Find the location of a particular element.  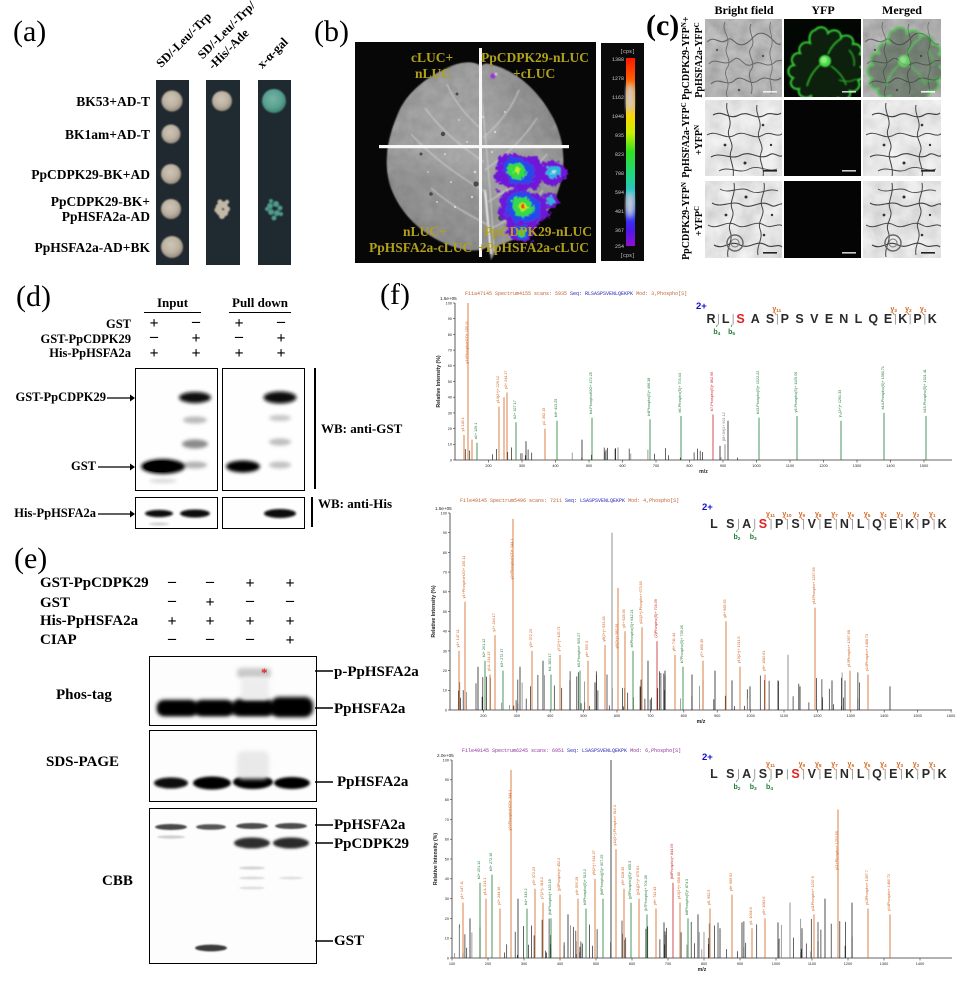

svg-text: y11 is located at coordinates (770, 765).